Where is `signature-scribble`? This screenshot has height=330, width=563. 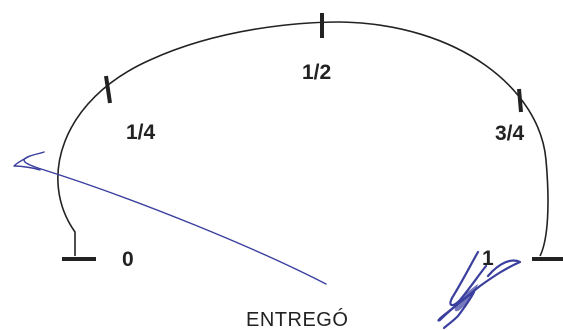 signature-scribble is located at coordinates (479, 290).